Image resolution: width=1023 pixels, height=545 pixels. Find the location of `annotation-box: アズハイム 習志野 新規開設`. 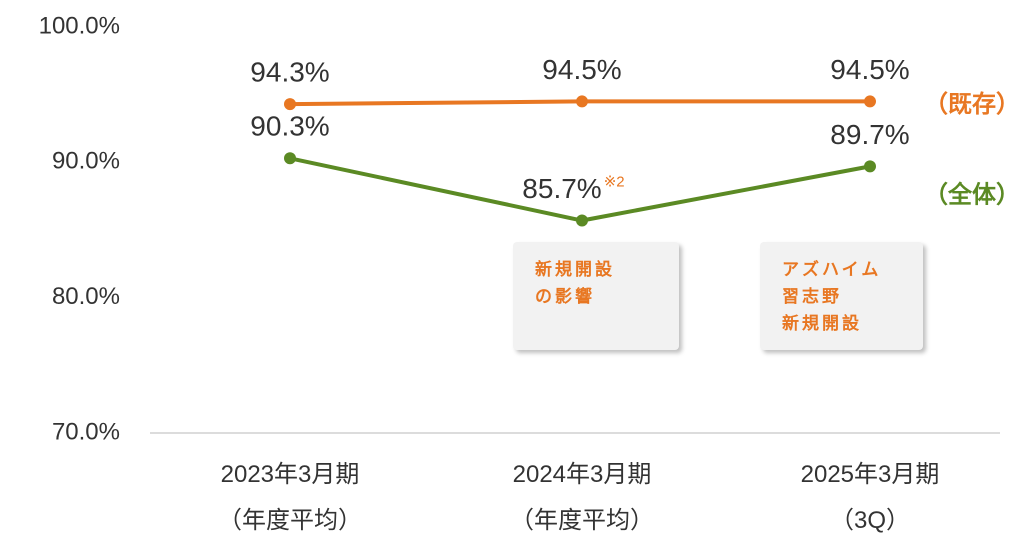

annotation-box: アズハイム 習志野 新規開設 is located at coordinates (841, 296).